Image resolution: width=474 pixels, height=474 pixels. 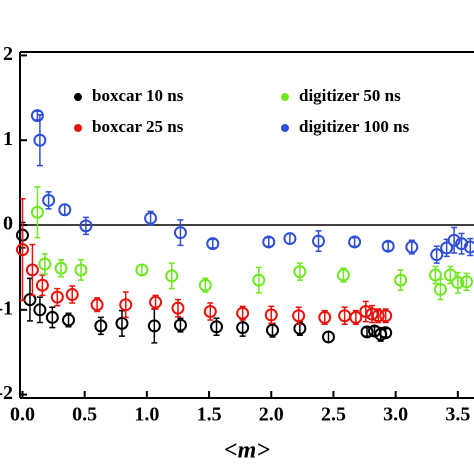 What do you see at coordinates (333, 415) in the screenshot?
I see `x-tick-label: 2.5` at bounding box center [333, 415].